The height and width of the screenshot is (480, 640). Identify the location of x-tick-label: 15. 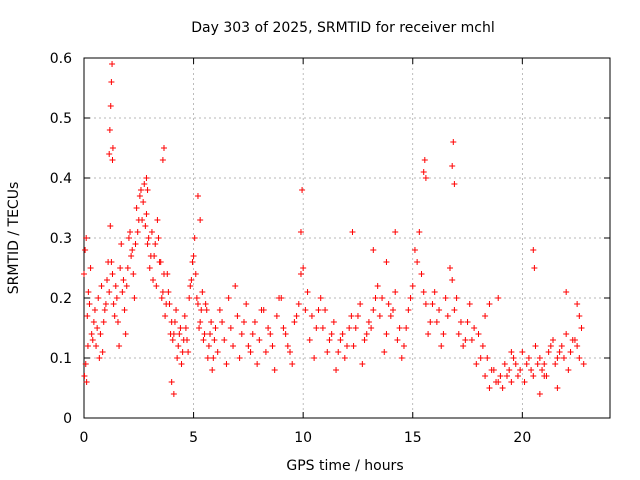
(413, 438).